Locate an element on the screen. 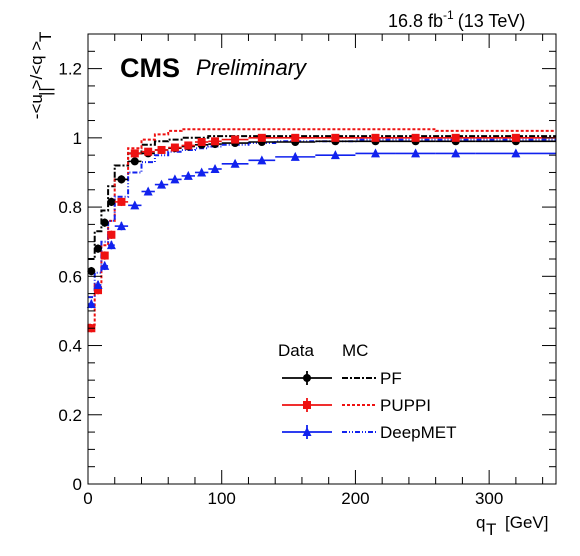 The image size is (580, 556). legend-header-mc: MC is located at coordinates (355, 350).